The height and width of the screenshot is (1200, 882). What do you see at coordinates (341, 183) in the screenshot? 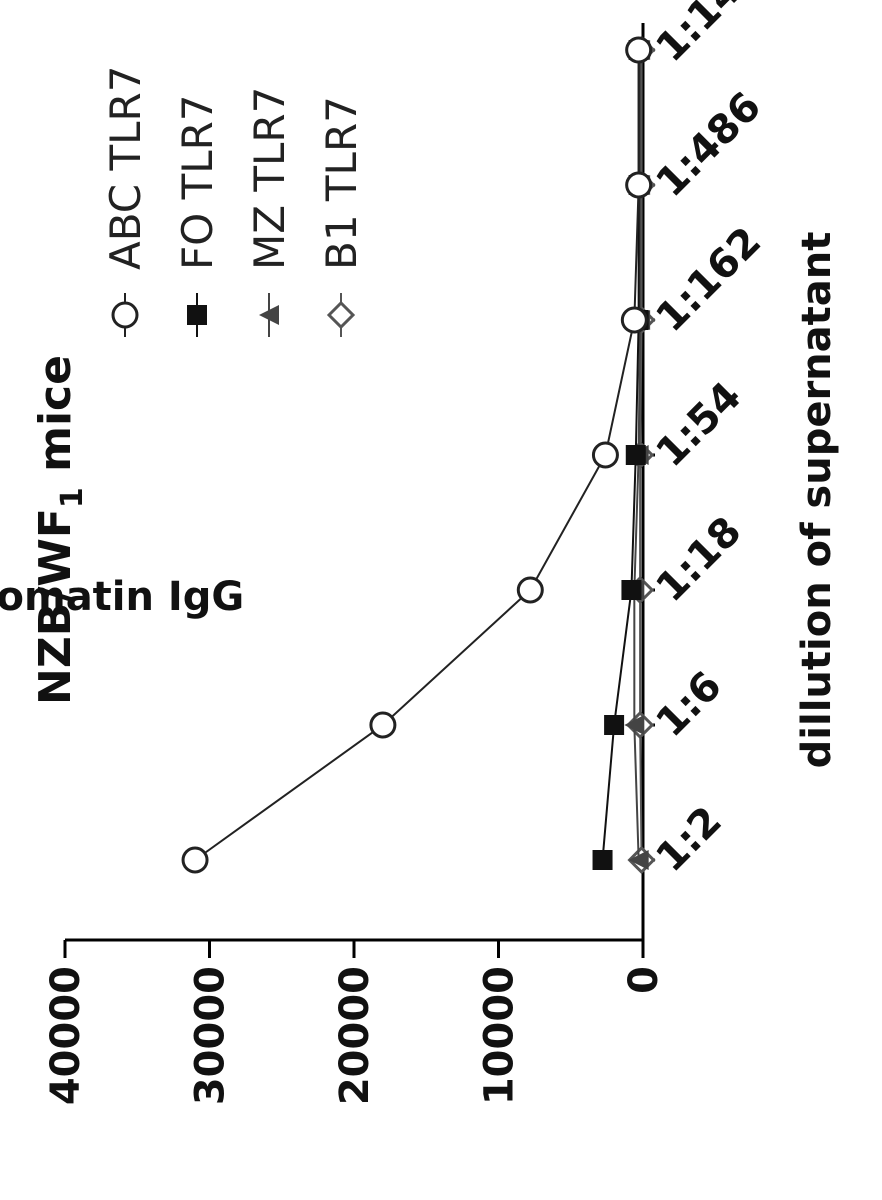
I see `legend-label: B1 TLR7` at bounding box center [341, 183].